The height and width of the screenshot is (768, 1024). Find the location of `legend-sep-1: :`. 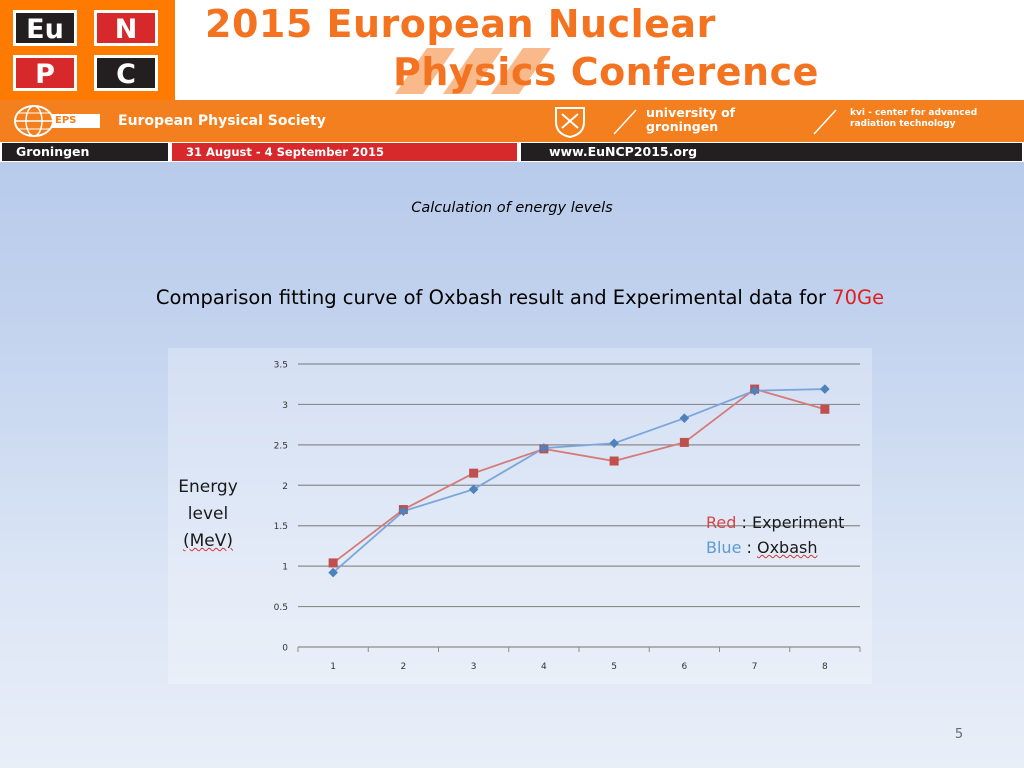

legend-sep-1: : is located at coordinates (744, 522).